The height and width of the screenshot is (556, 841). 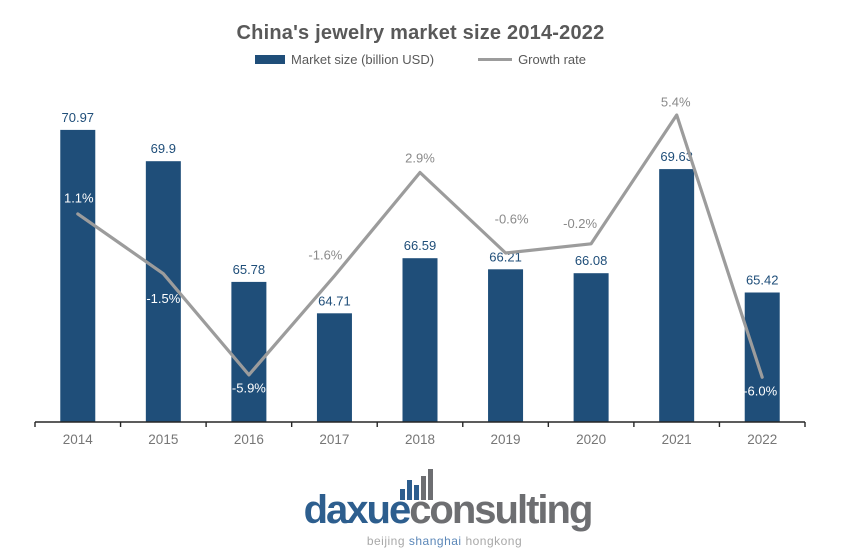 What do you see at coordinates (363, 59) in the screenshot?
I see `legend-market-size-label: Market size (billion USD)` at bounding box center [363, 59].